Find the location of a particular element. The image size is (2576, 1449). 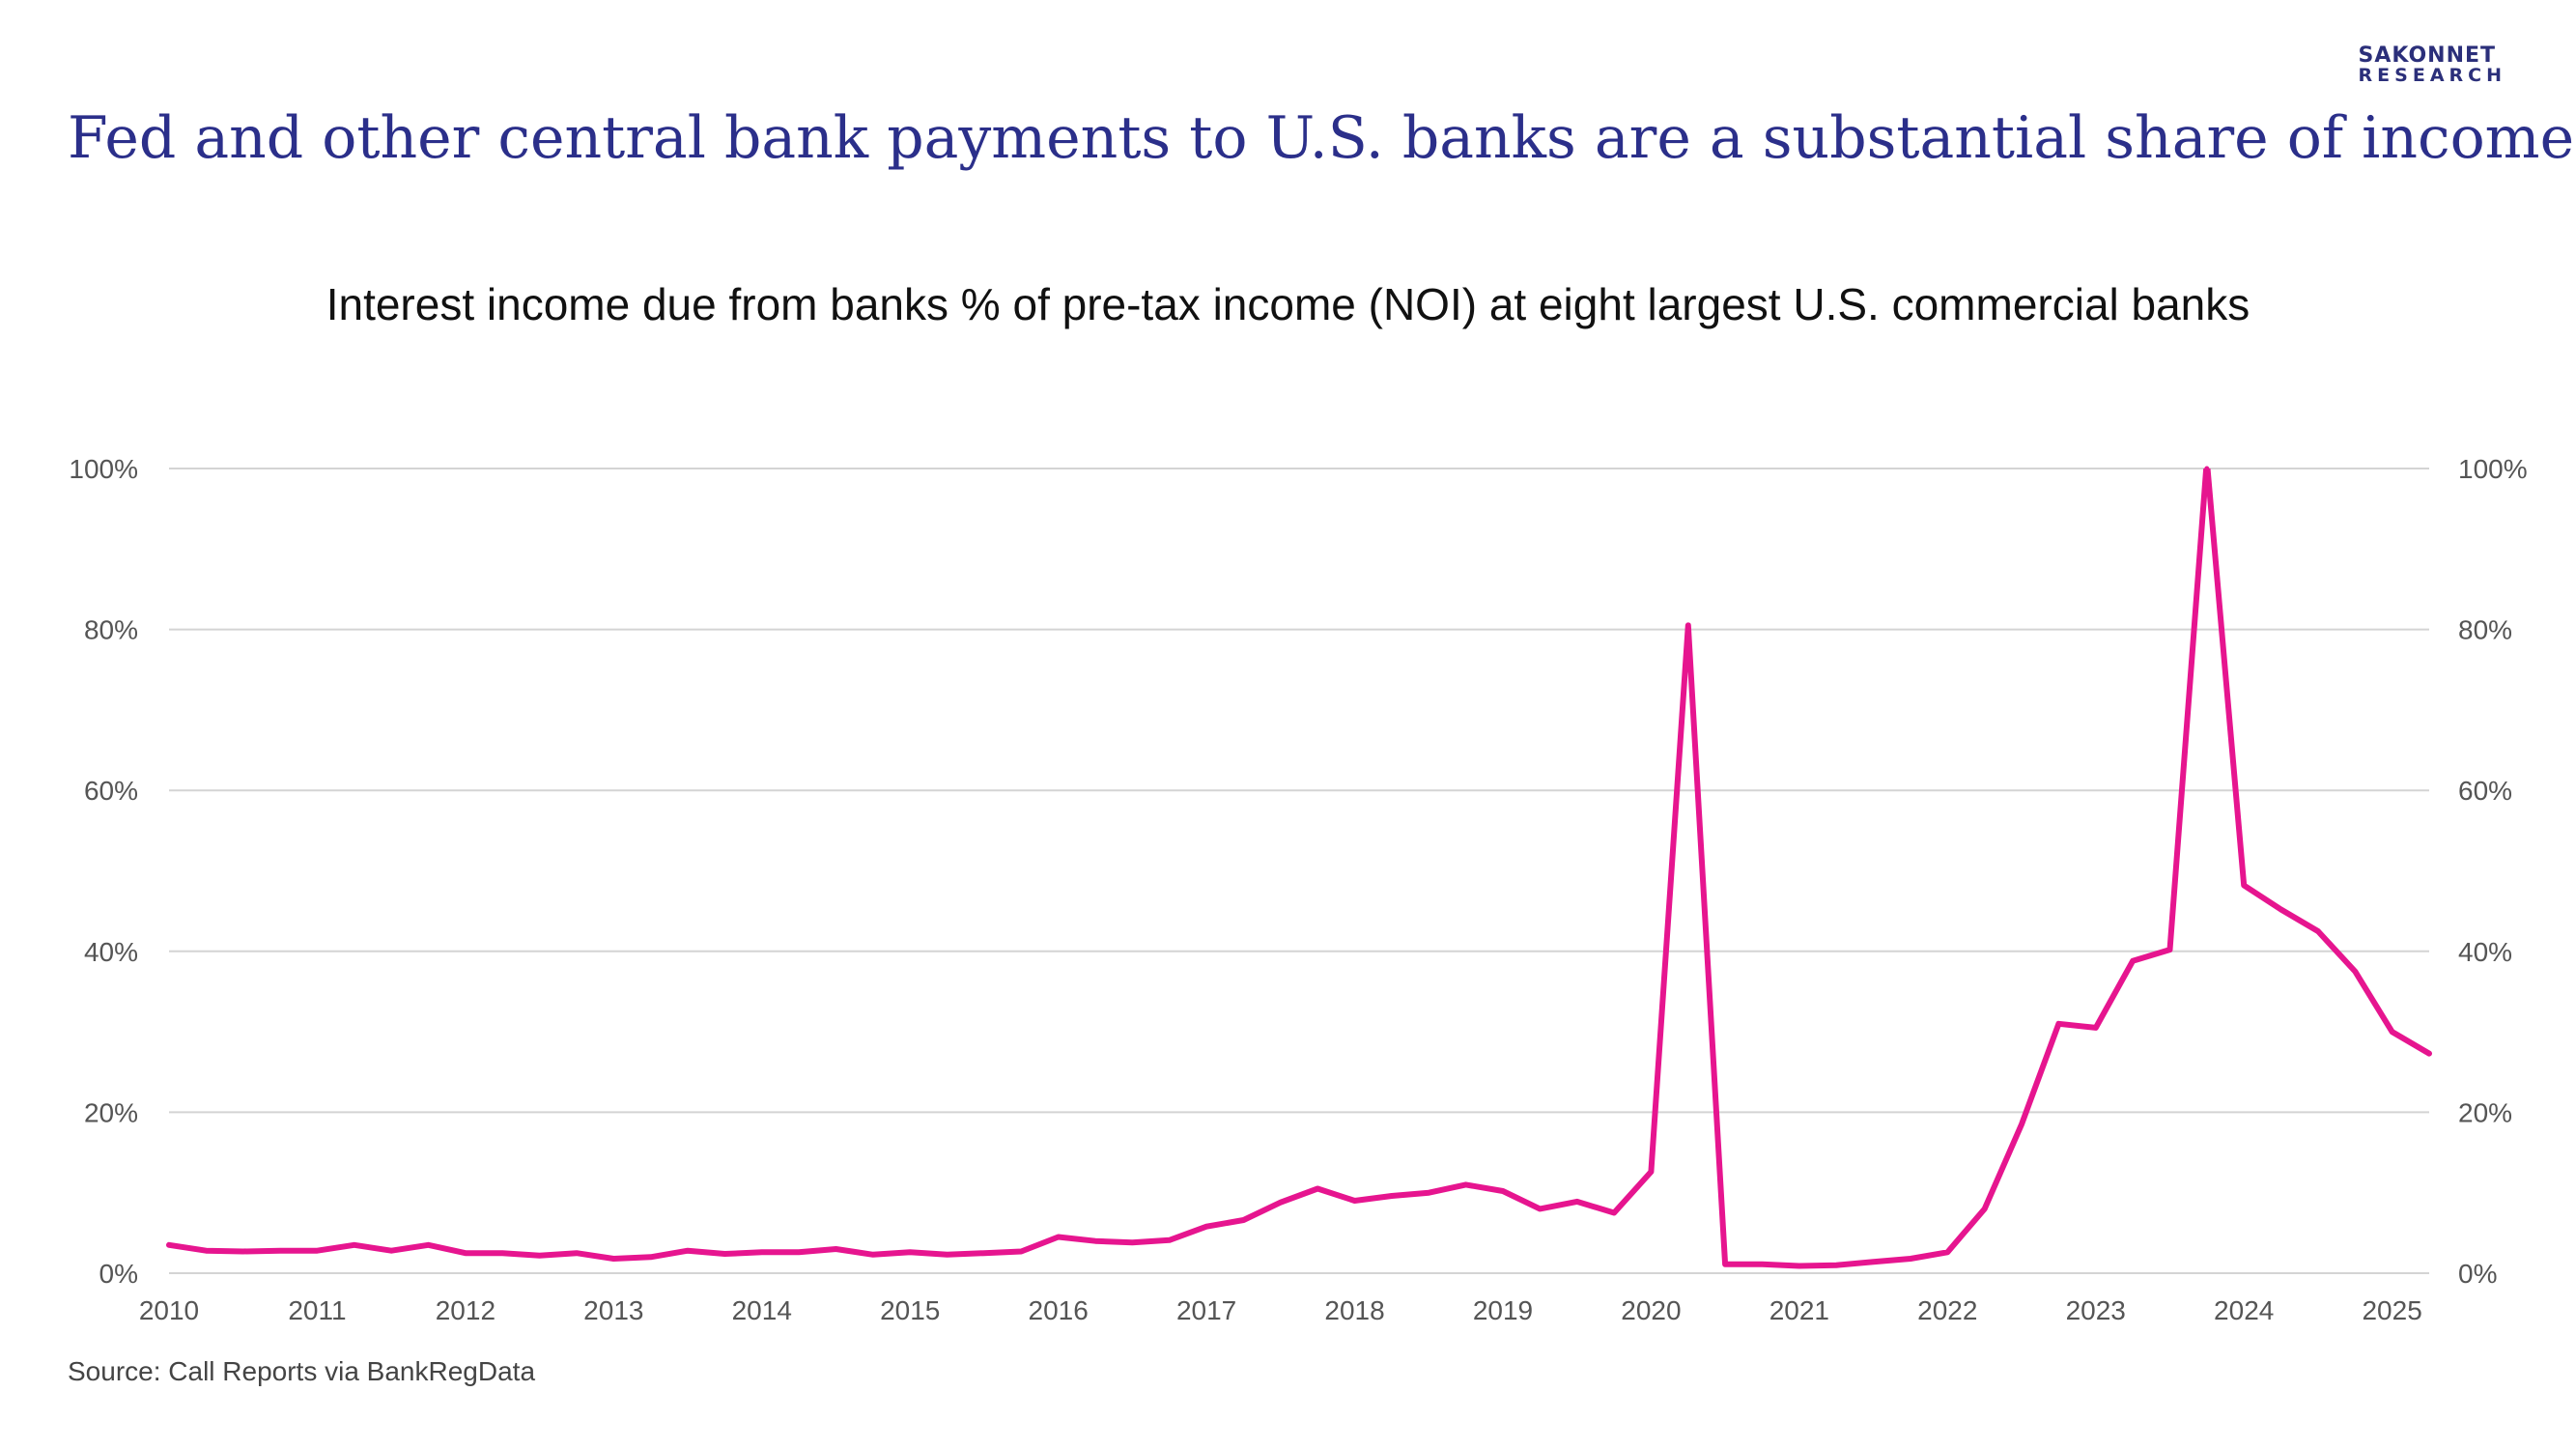

x-tick-label: 2011 is located at coordinates (317, 1310).